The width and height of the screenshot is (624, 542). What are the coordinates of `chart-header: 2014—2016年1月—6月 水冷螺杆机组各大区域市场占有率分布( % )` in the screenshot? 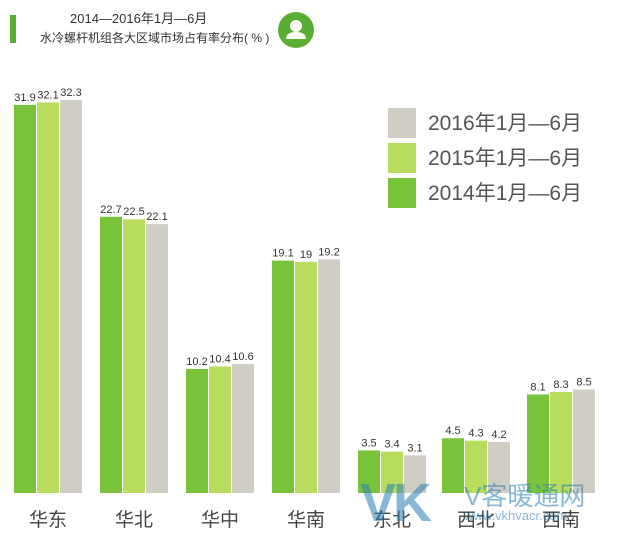 It's located at (312, 30).